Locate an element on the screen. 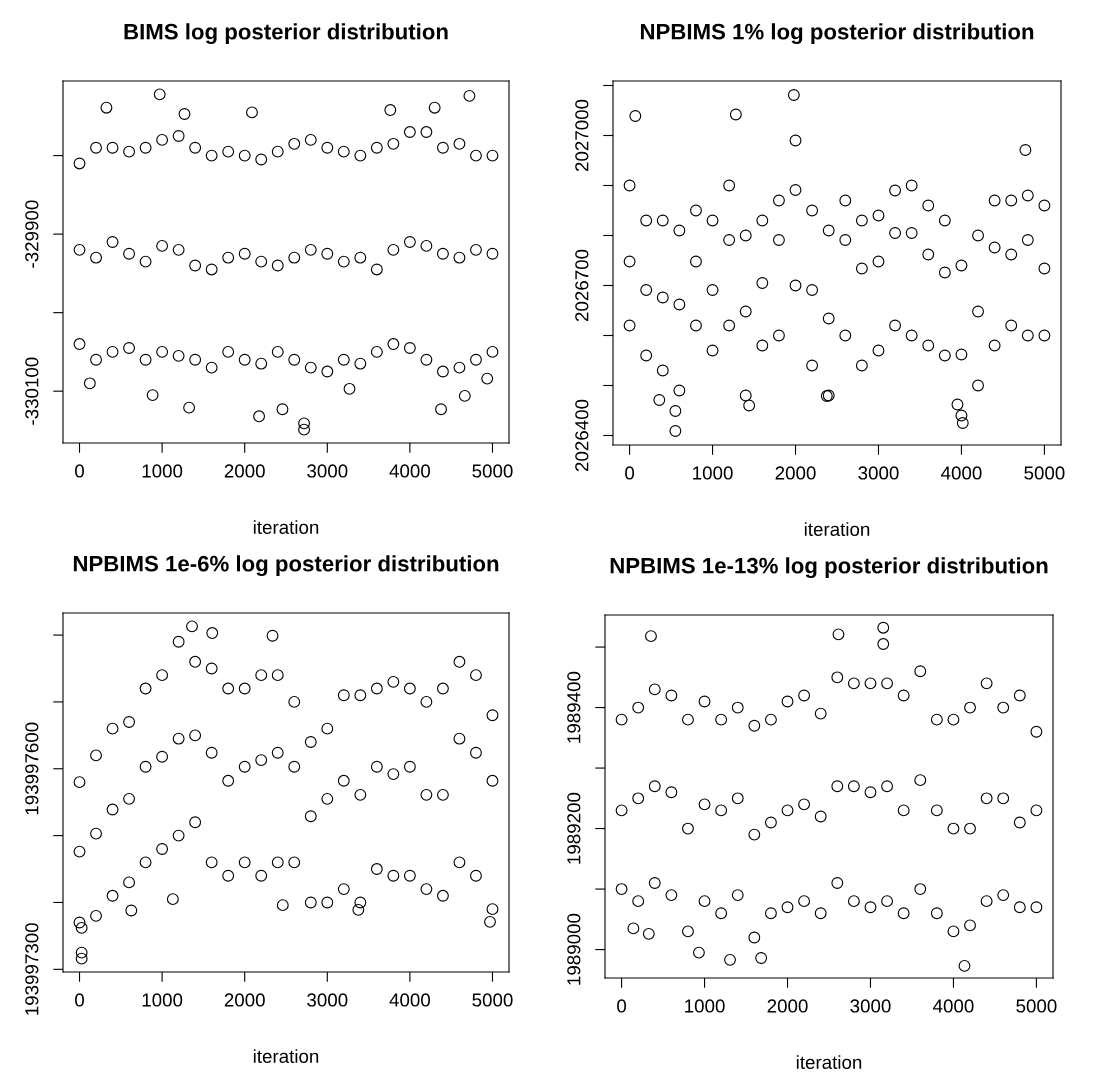  y-tick-label: 2026400 is located at coordinates (582, 435).